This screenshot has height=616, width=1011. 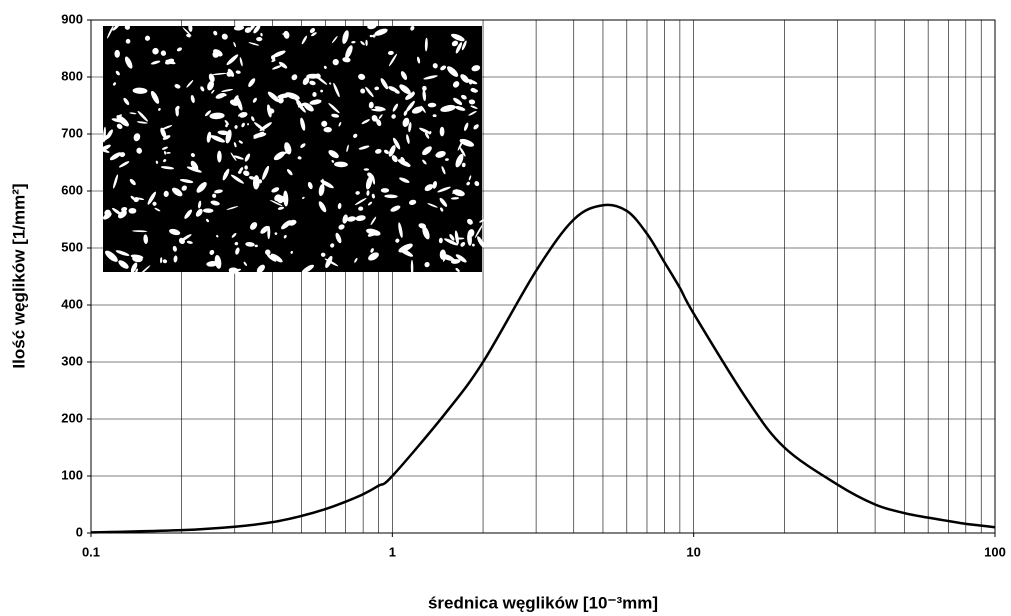 What do you see at coordinates (79, 531) in the screenshot?
I see `y-tick-label: 0` at bounding box center [79, 531].